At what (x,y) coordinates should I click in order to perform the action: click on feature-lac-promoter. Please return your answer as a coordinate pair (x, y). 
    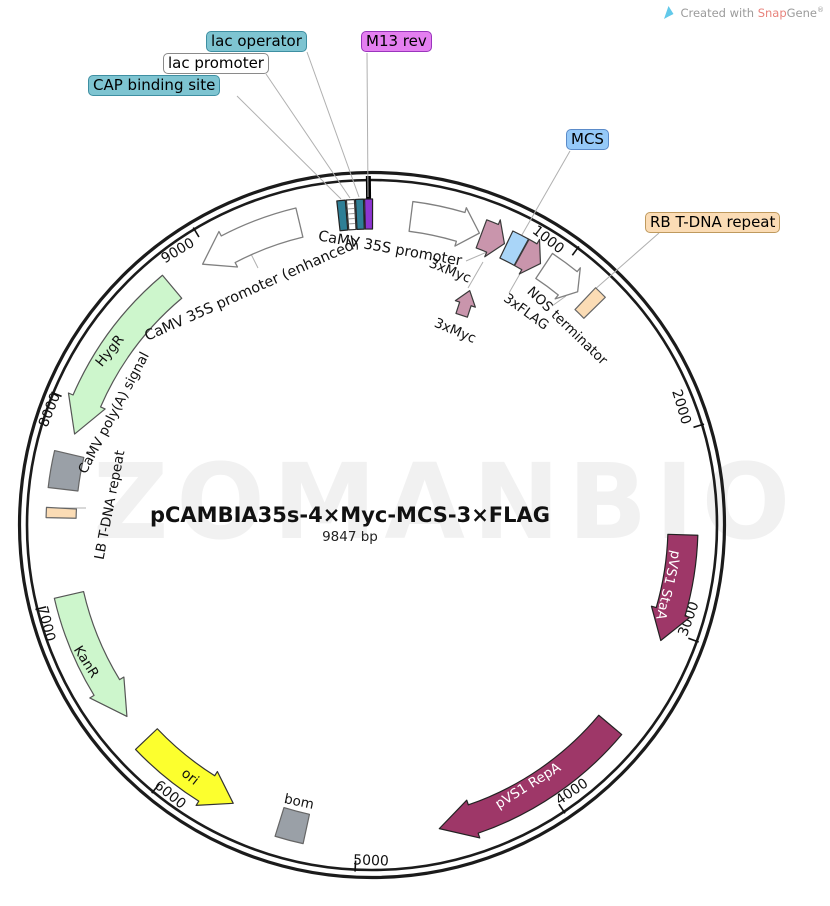
    Looking at the image, I should click on (351, 214).